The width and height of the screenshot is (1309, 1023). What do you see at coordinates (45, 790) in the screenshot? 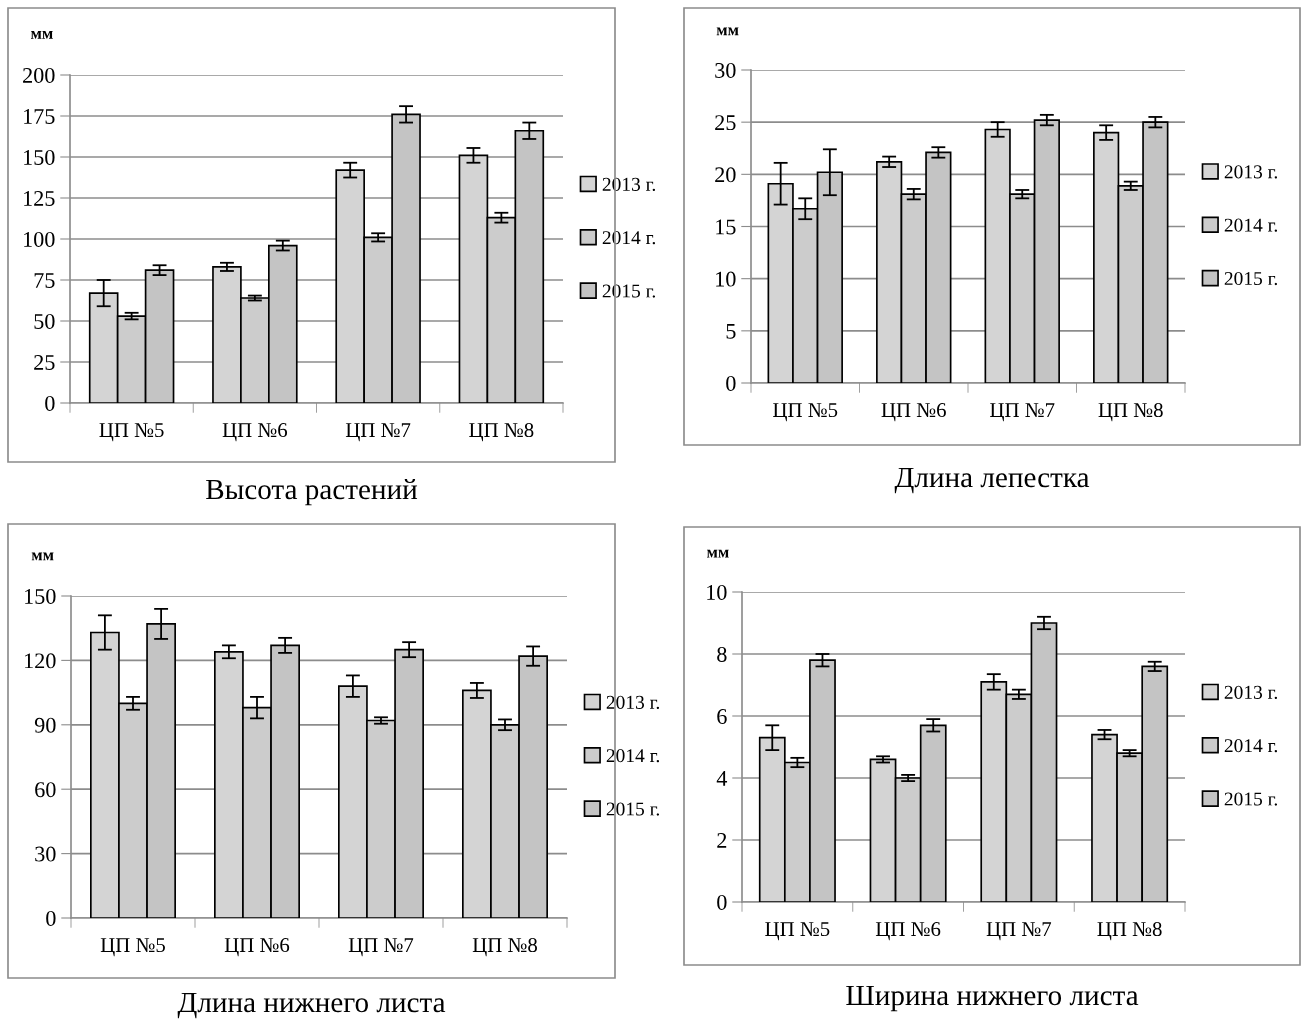
I see `y-tick-label: 60` at bounding box center [45, 790].